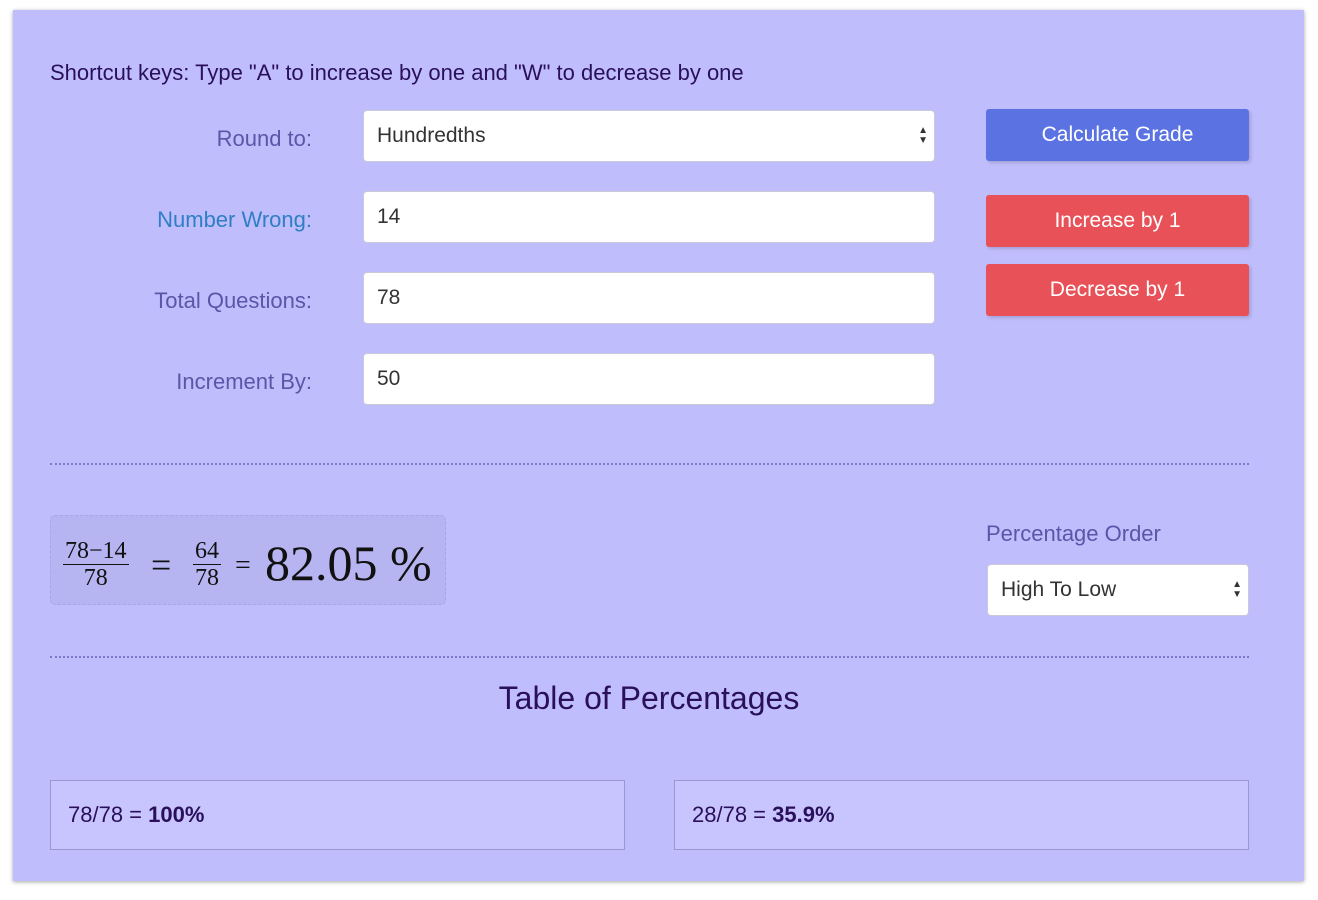 Image resolution: width=1318 pixels, height=900 pixels. What do you see at coordinates (431, 135) in the screenshot?
I see `round-to-value: Hundredths` at bounding box center [431, 135].